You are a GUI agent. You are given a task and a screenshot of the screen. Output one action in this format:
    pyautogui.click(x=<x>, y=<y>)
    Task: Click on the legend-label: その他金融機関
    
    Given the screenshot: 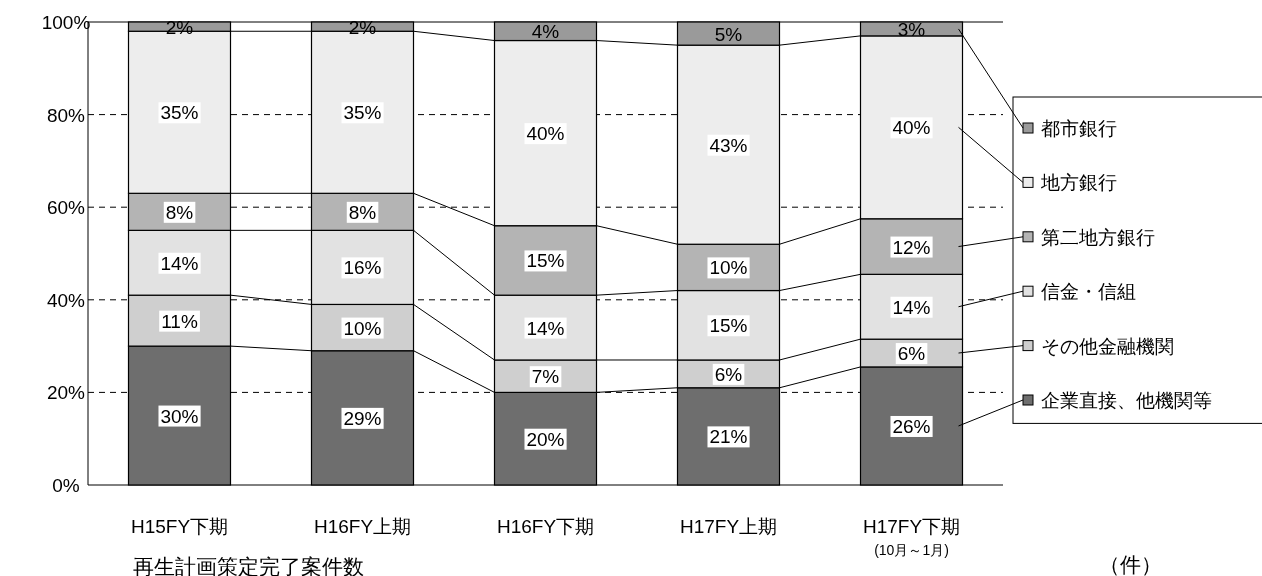 What is the action you would take?
    pyautogui.click(x=1107, y=346)
    